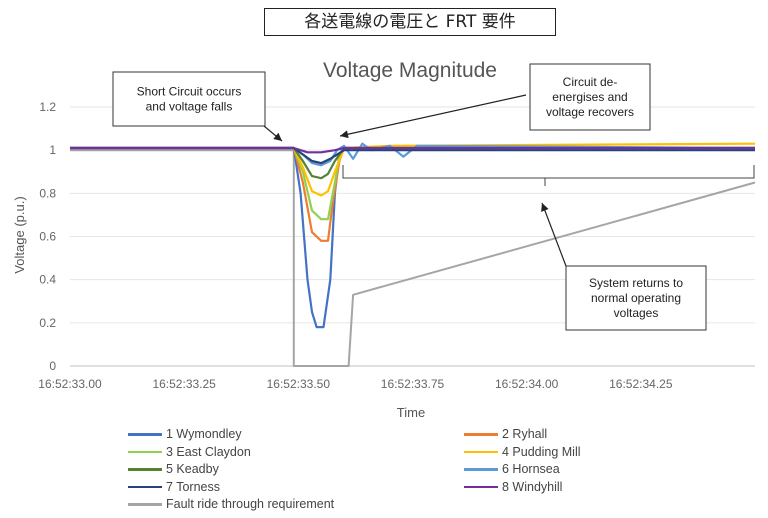 This screenshot has height=518, width=768. Describe the element at coordinates (590, 112) in the screenshot. I see `annotation-text: voltage recovers` at that location.